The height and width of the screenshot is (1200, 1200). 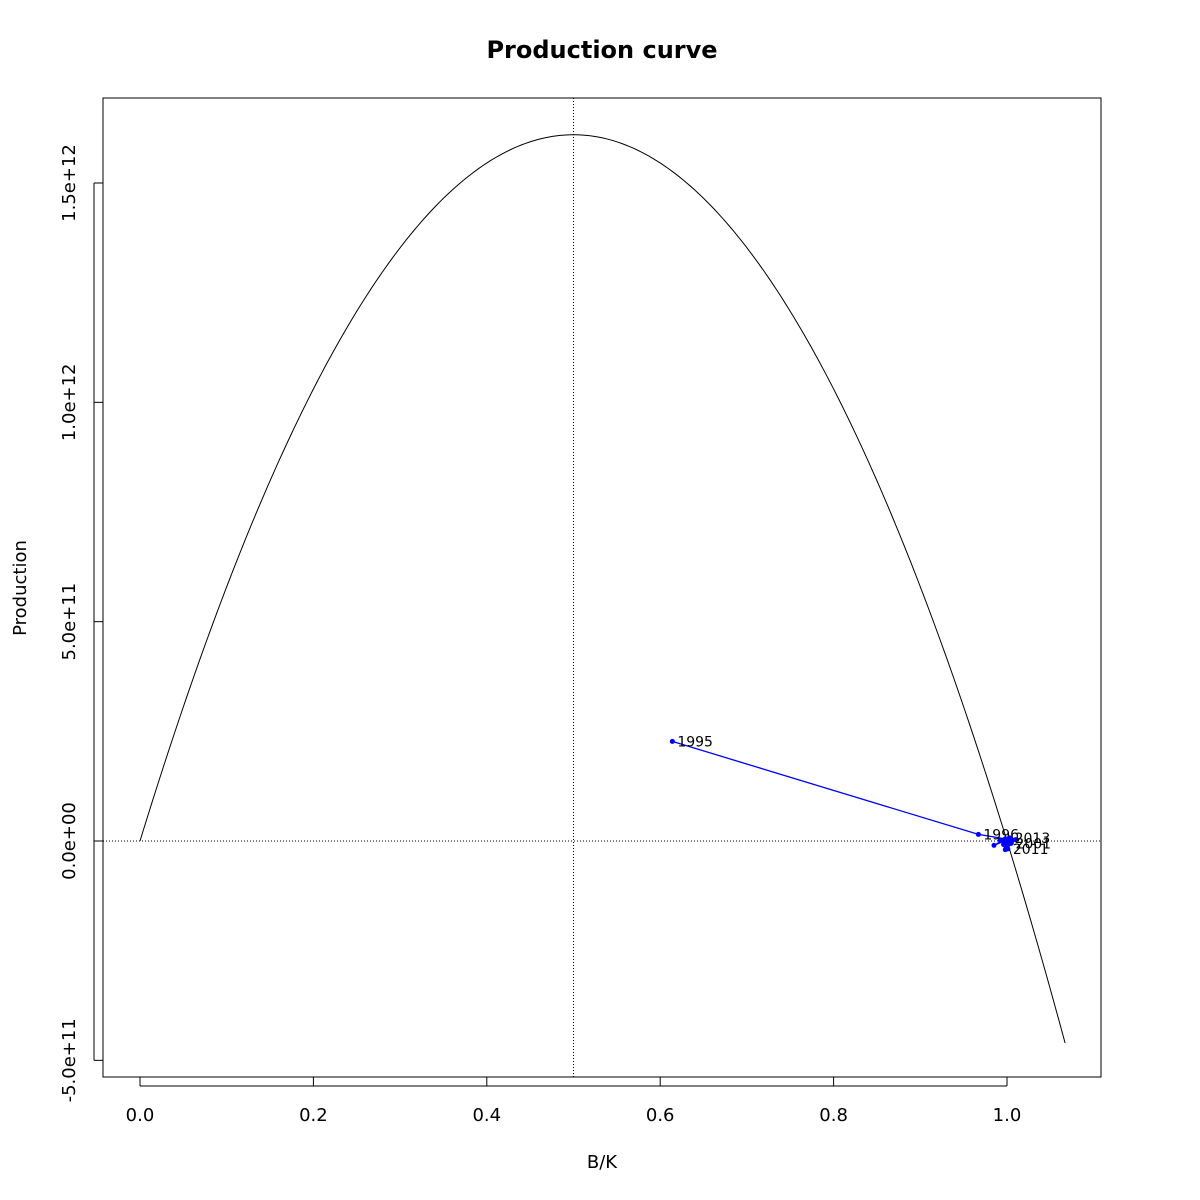 What do you see at coordinates (20, 588) in the screenshot?
I see `y-axis-label: Production` at bounding box center [20, 588].